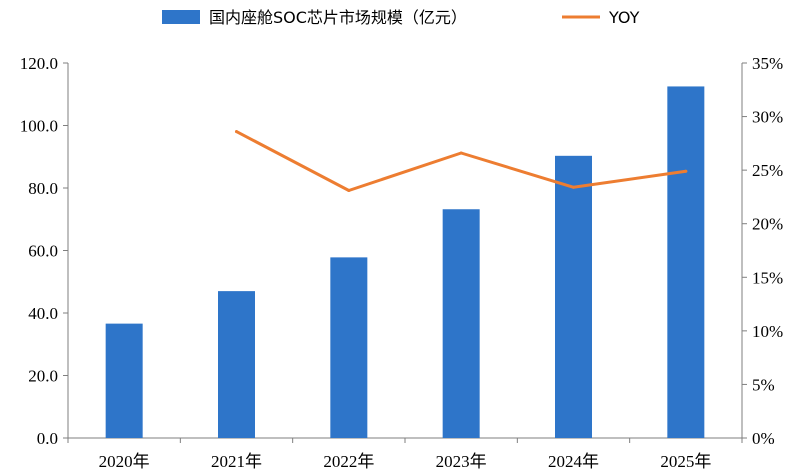  I want to click on right-tick-label: 10%, so click(767, 331).